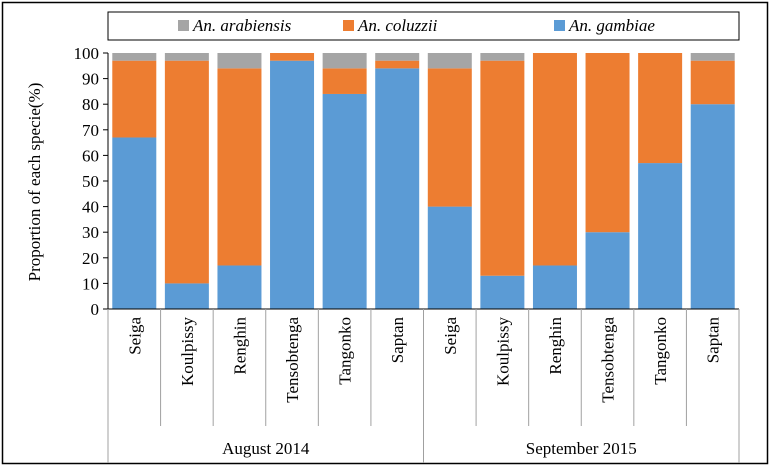 The width and height of the screenshot is (772, 475). Describe the element at coordinates (266, 448) in the screenshot. I see `x-group-label: August 2014` at that location.